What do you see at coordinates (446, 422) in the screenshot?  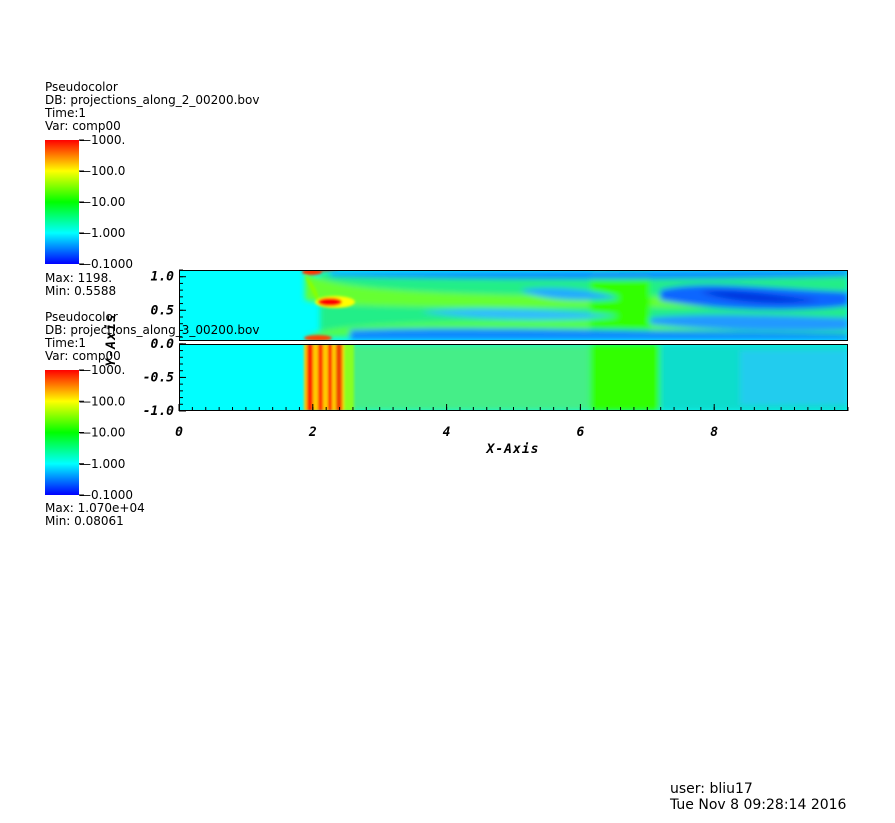 I see `x-axis-ticks: 0 2 4 6 8` at bounding box center [446, 422].